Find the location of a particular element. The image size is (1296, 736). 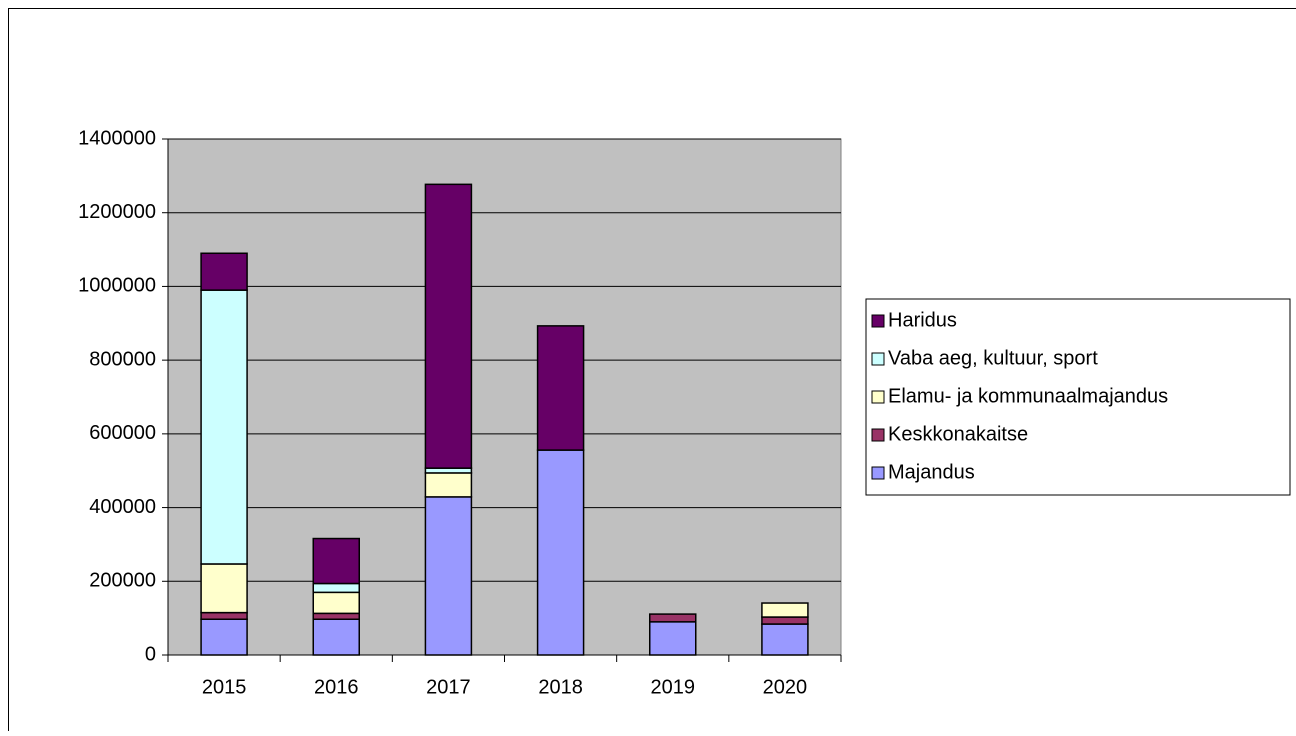

x-tick-label: 2020 is located at coordinates (785, 687).